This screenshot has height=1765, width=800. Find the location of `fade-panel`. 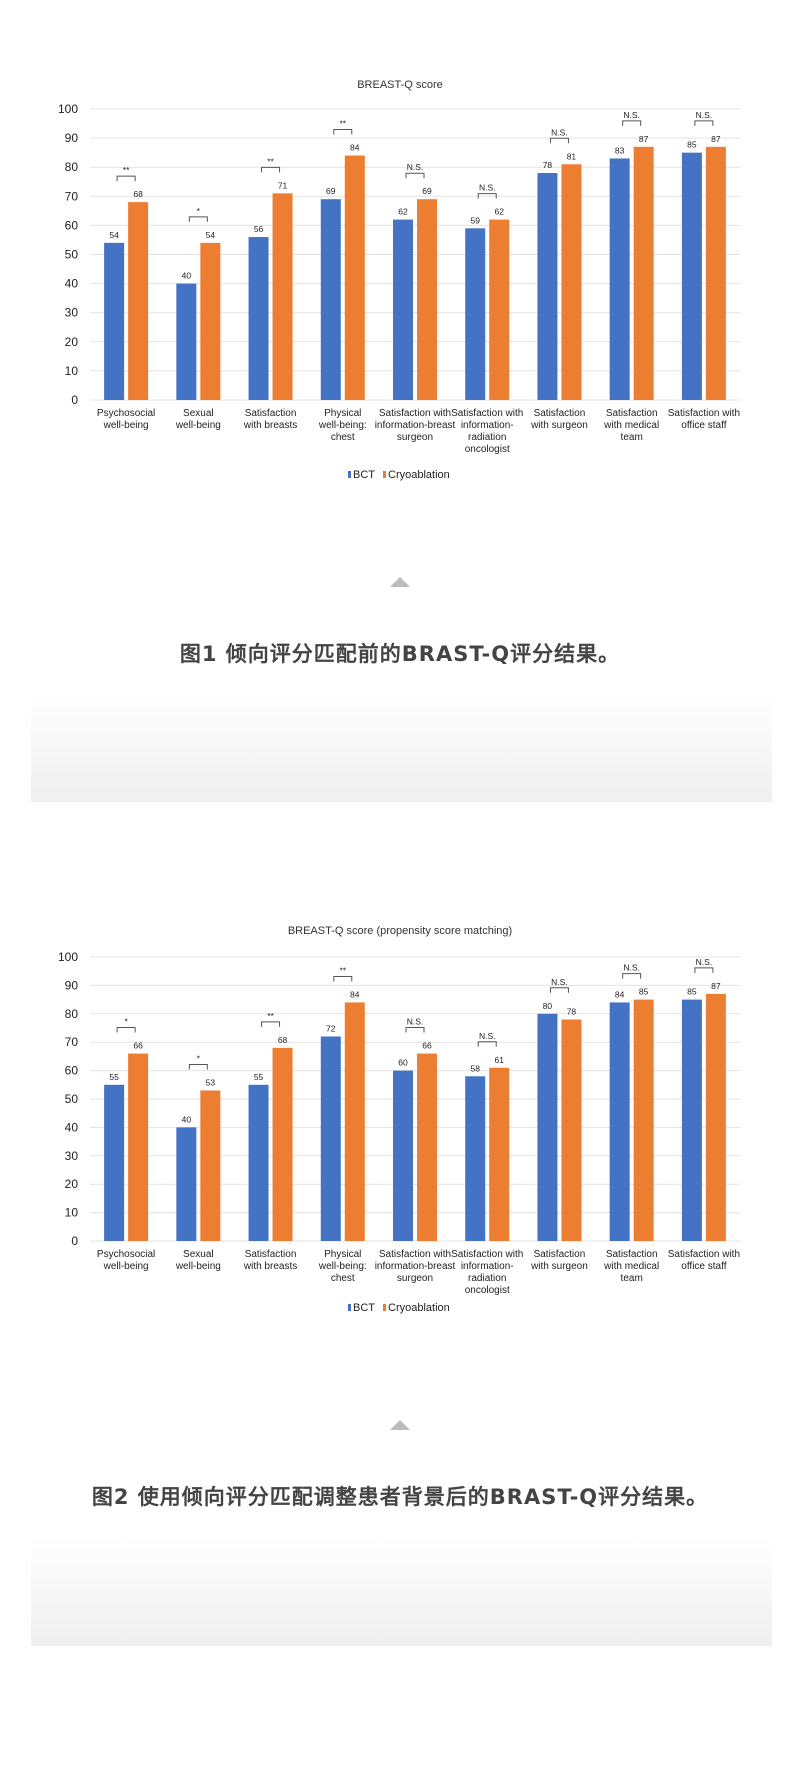

fade-panel is located at coordinates (401, 1591).